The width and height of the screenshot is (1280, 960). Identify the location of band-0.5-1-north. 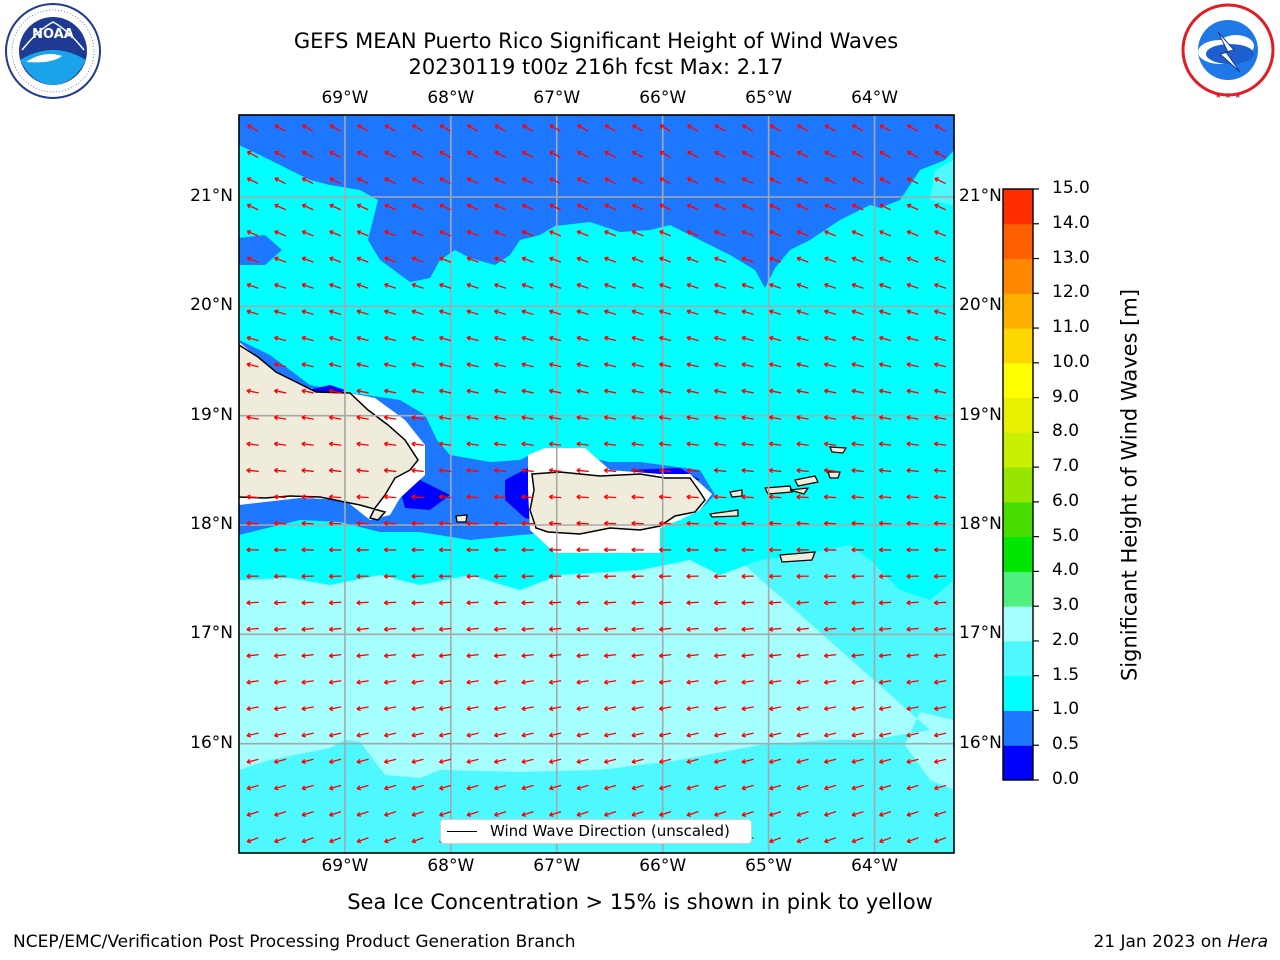
(596, 201).